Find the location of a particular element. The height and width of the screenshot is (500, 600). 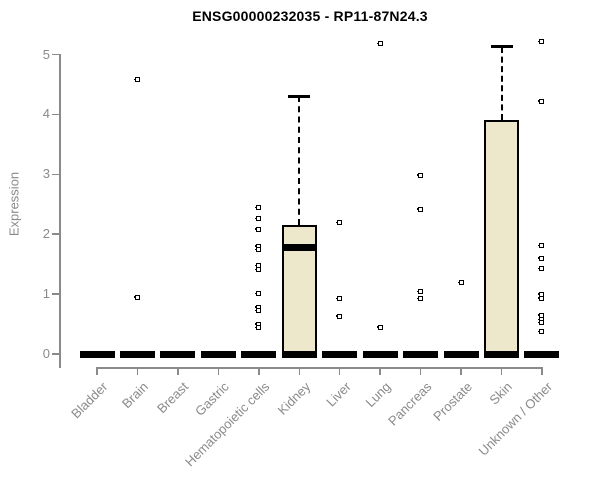

x-category-label: Prostate is located at coordinates (452, 401).